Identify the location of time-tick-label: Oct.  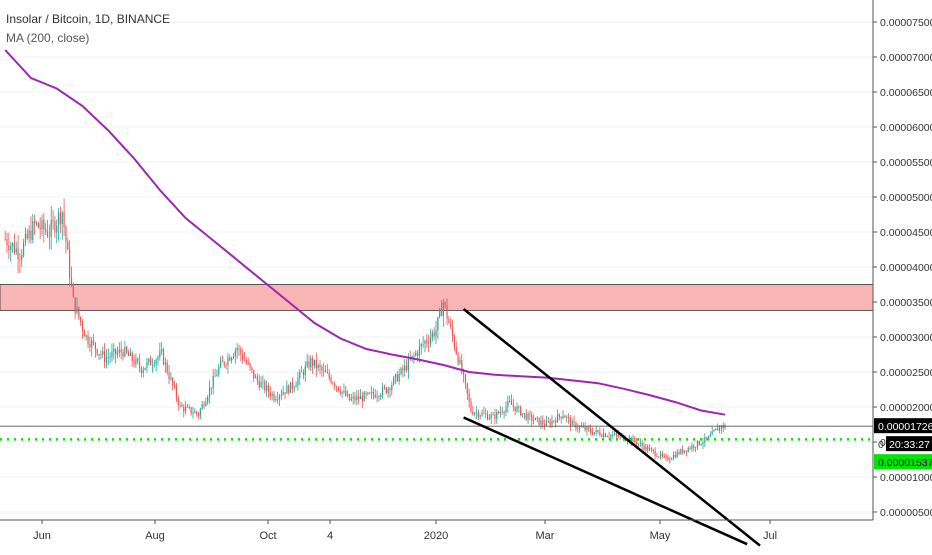
(267, 536).